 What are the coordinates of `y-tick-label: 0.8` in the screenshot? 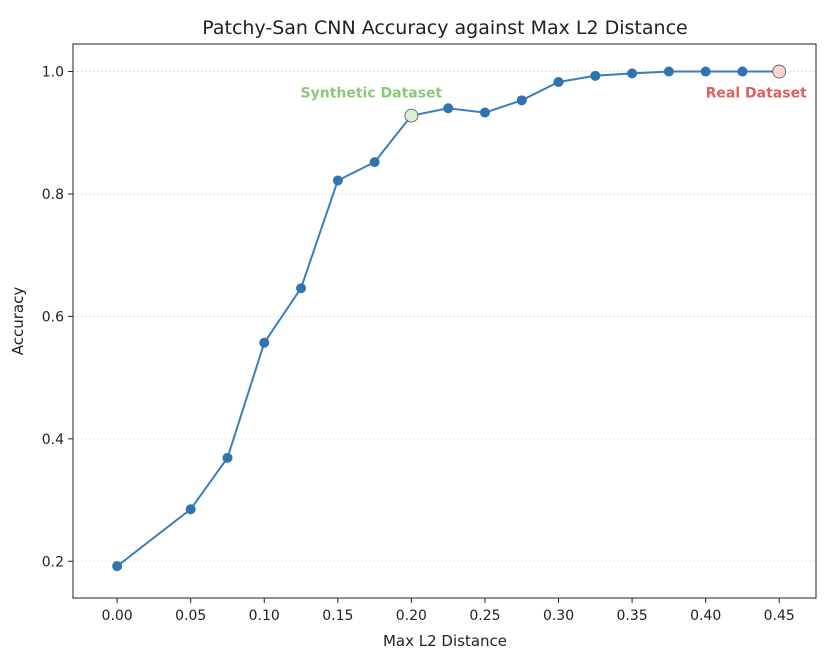 It's located at (53, 195).